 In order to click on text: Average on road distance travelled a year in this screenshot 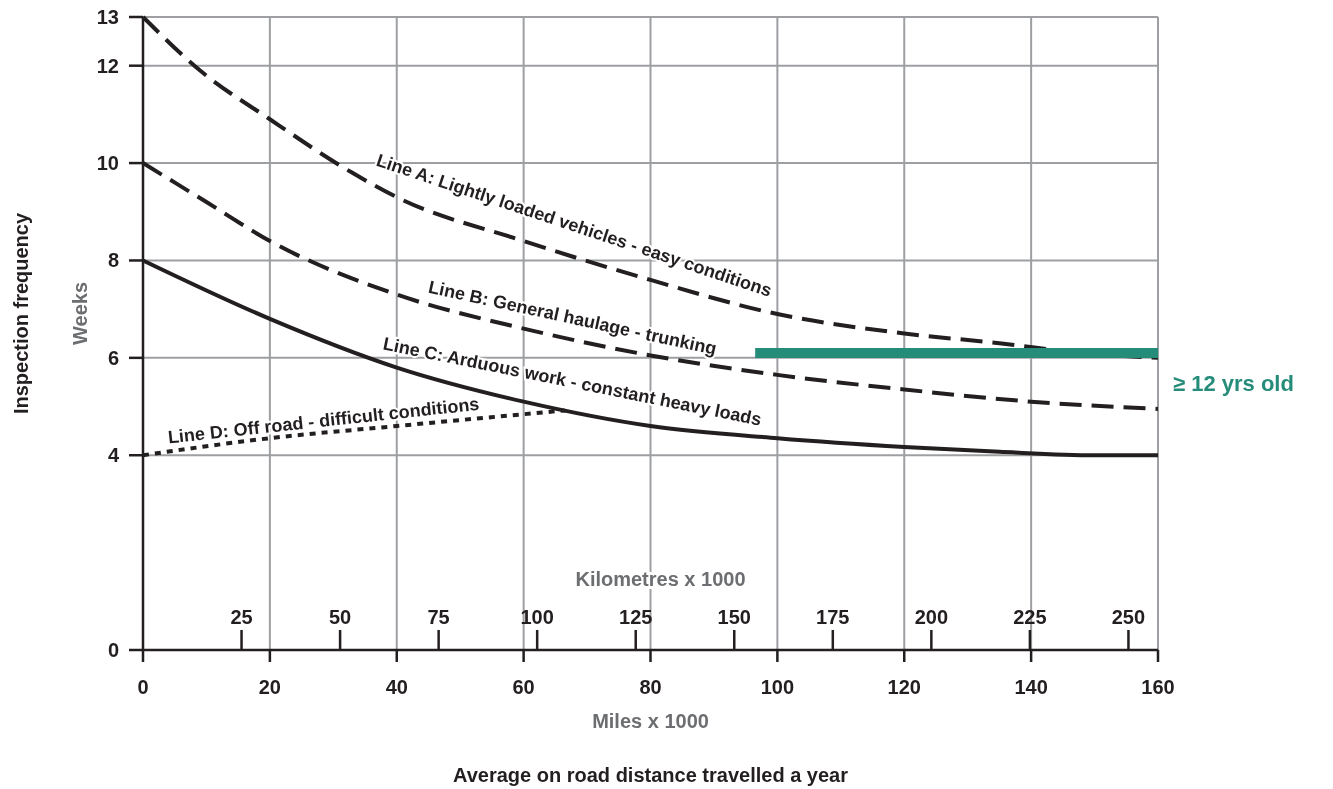, I will do `click(651, 775)`.